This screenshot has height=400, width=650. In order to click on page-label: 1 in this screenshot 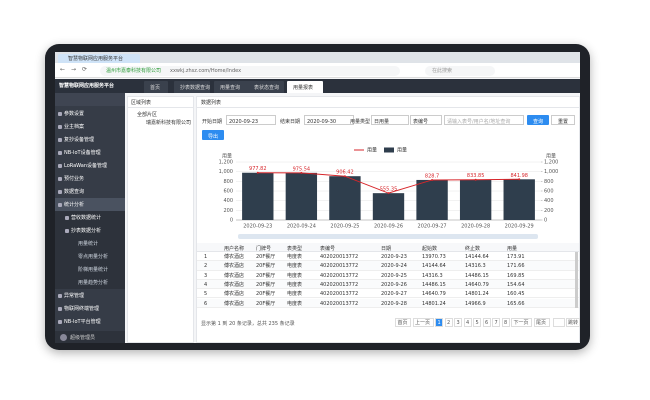, I will do `click(439, 323)`.